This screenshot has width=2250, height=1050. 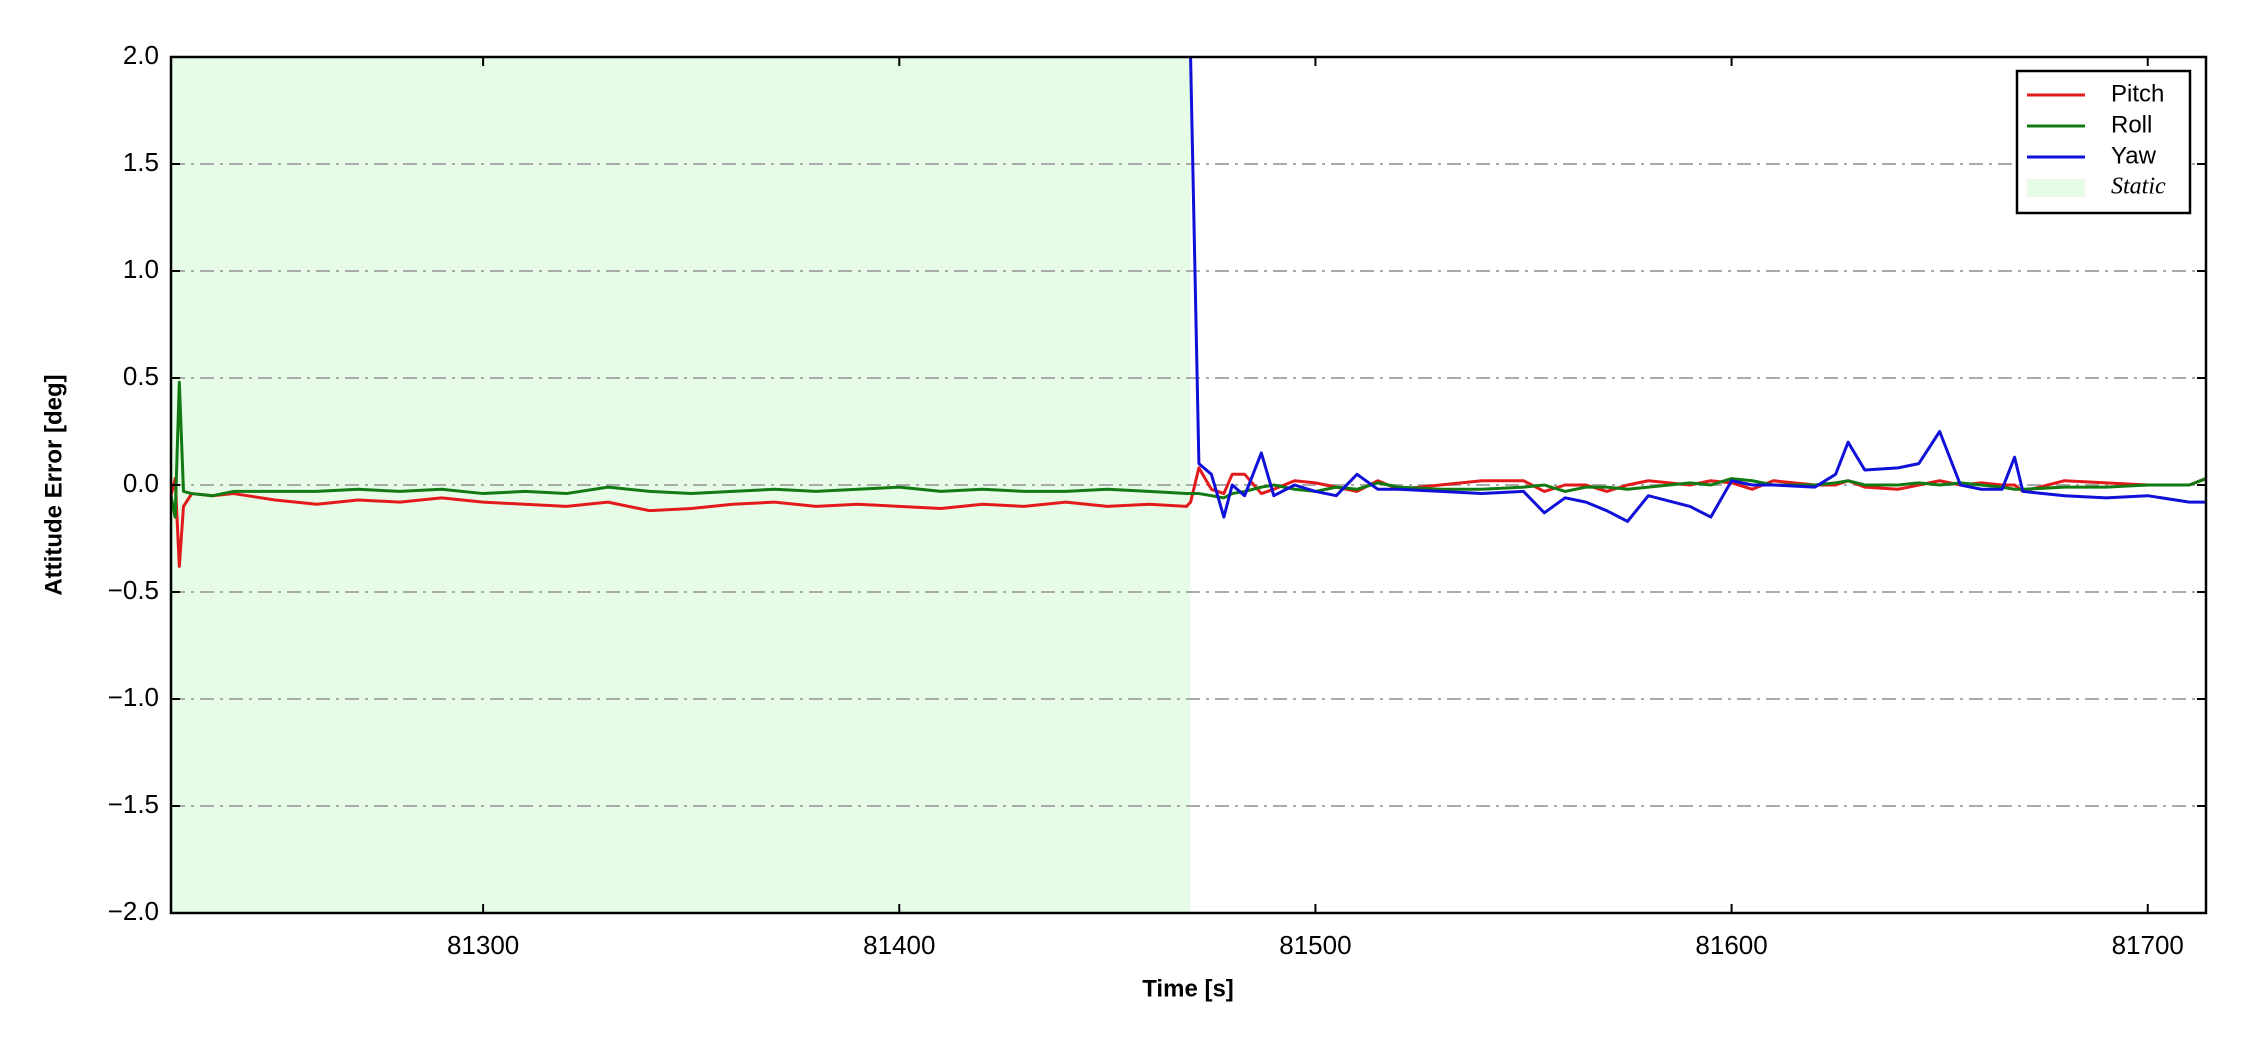 What do you see at coordinates (1731, 945) in the screenshot?
I see `x-tick-label: 81600` at bounding box center [1731, 945].